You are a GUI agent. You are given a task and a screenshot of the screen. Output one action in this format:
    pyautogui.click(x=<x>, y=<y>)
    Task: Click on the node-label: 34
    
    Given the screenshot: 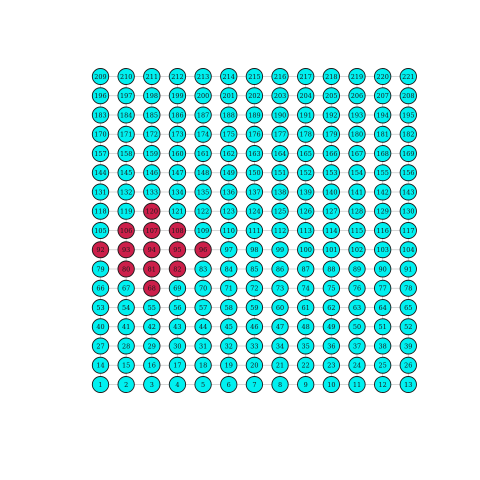 What is the action you would take?
    pyautogui.click(x=280, y=346)
    